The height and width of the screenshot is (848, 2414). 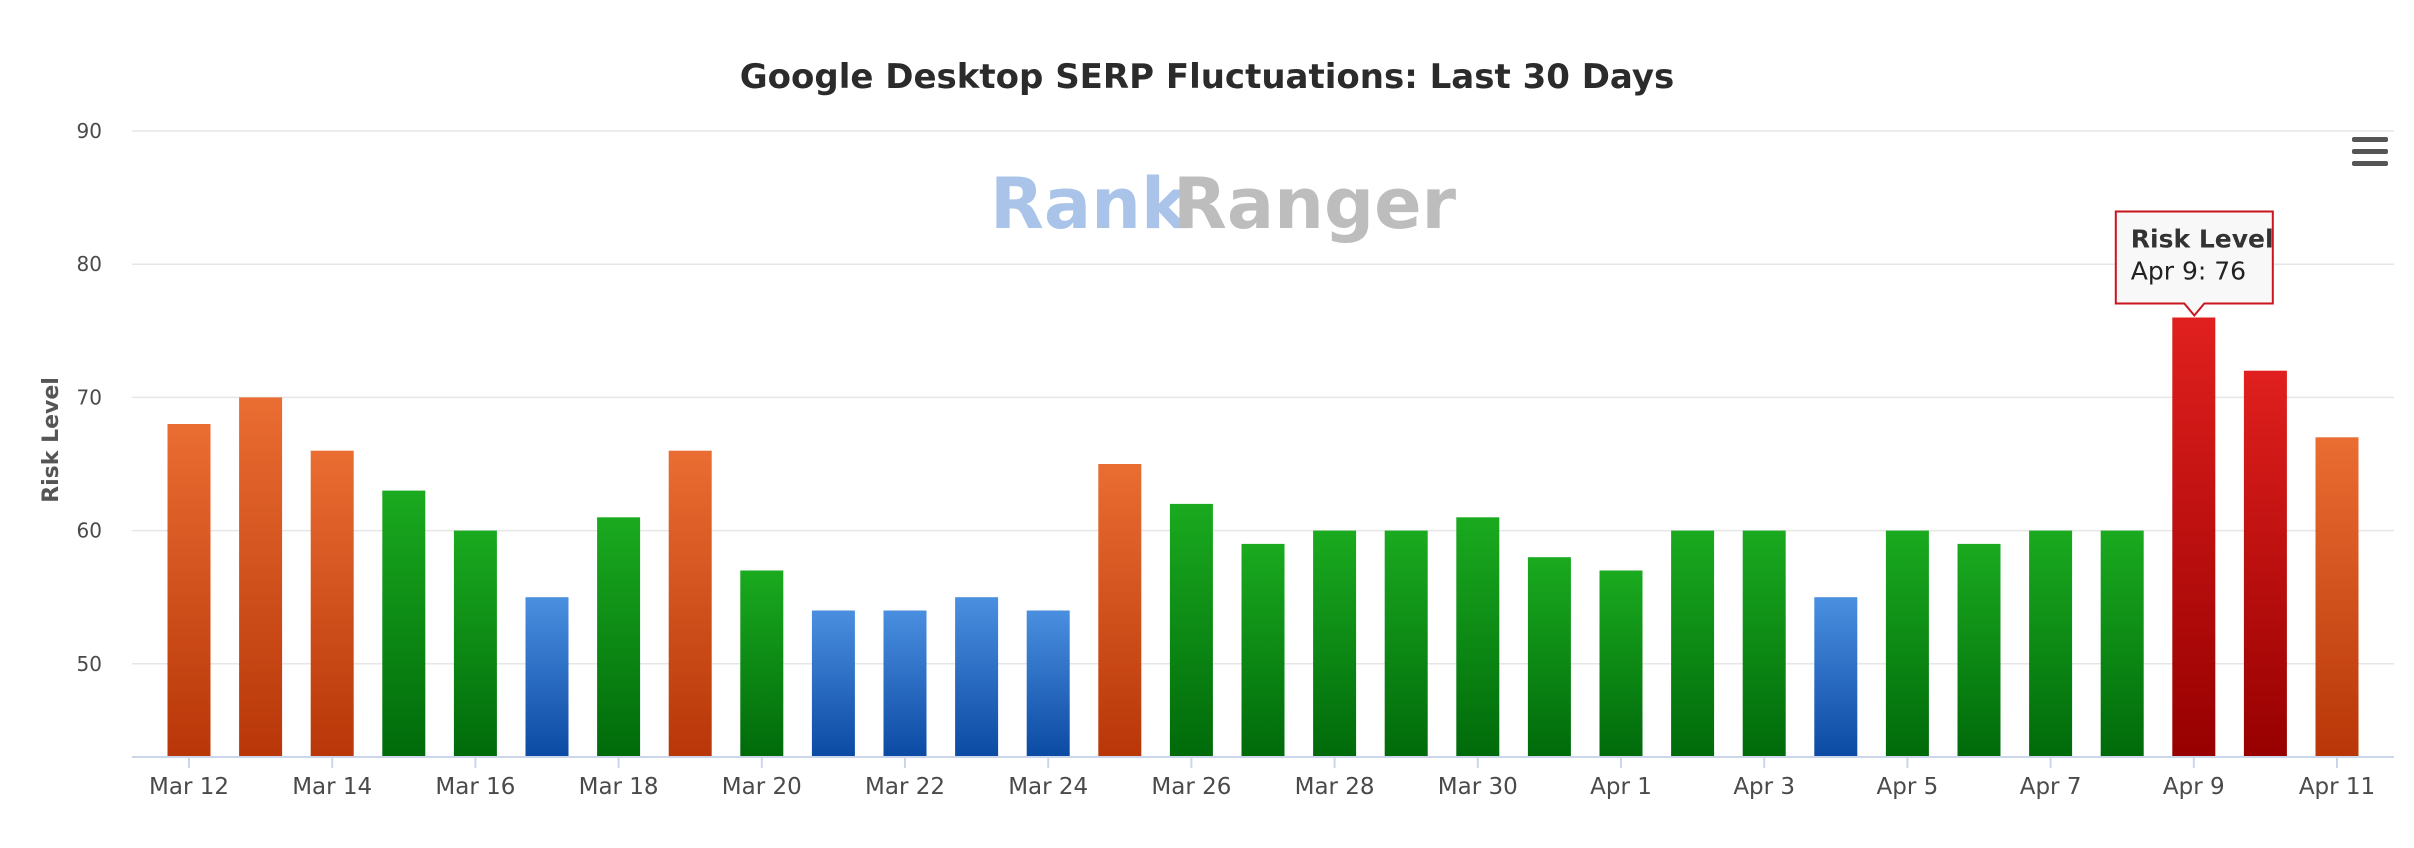 What do you see at coordinates (1048, 787) in the screenshot?
I see `x-tick-label: Mar 24` at bounding box center [1048, 787].